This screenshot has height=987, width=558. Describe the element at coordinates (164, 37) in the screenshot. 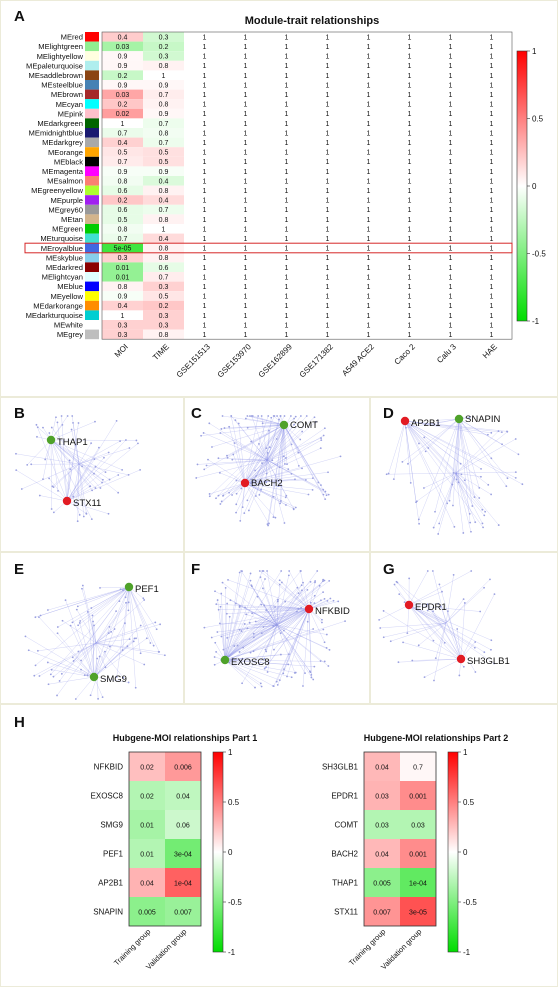

I see `cell-time-label: 0.3` at that location.